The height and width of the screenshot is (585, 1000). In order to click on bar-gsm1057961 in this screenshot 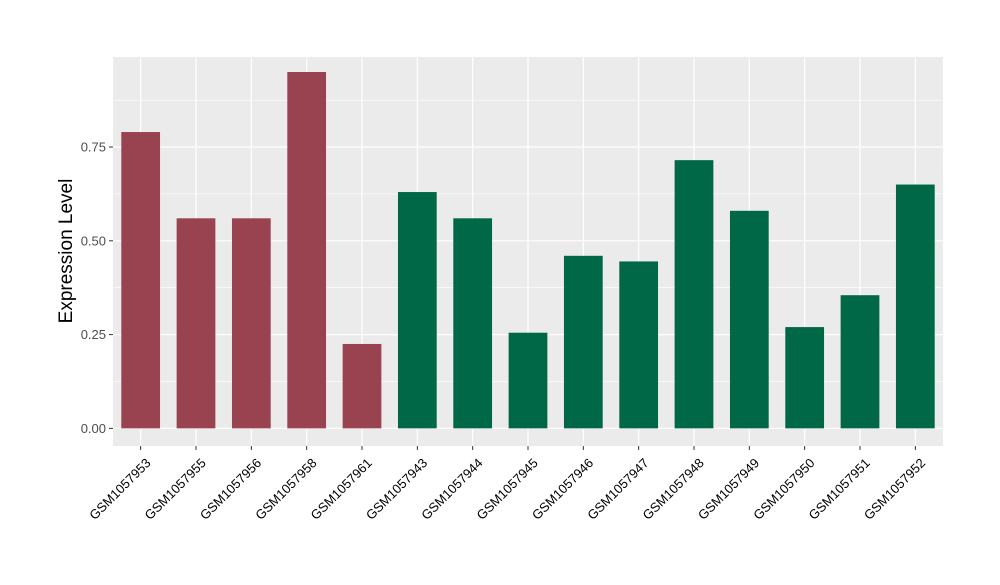, I will do `click(362, 386)`.